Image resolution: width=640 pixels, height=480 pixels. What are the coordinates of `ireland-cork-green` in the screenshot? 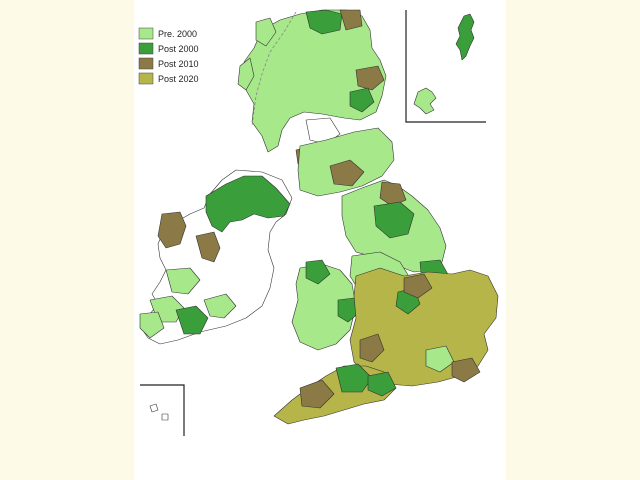 It's located at (192, 320).